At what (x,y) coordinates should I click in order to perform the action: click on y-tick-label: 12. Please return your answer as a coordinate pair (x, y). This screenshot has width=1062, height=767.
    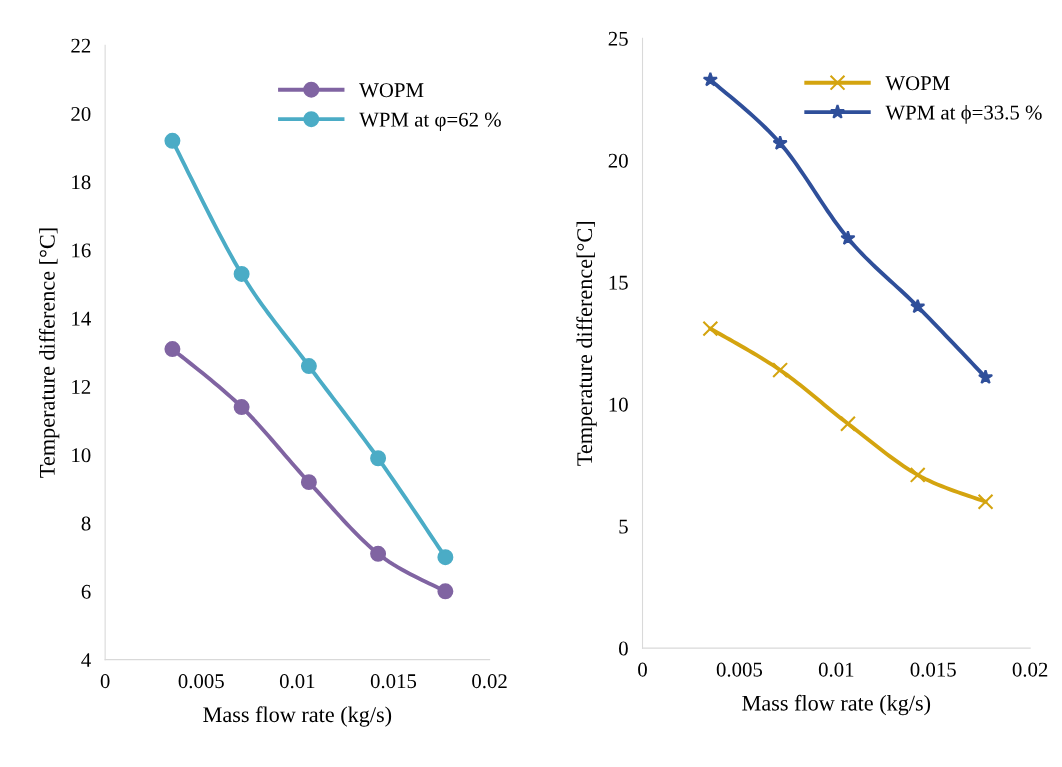
    Looking at the image, I should click on (81, 387).